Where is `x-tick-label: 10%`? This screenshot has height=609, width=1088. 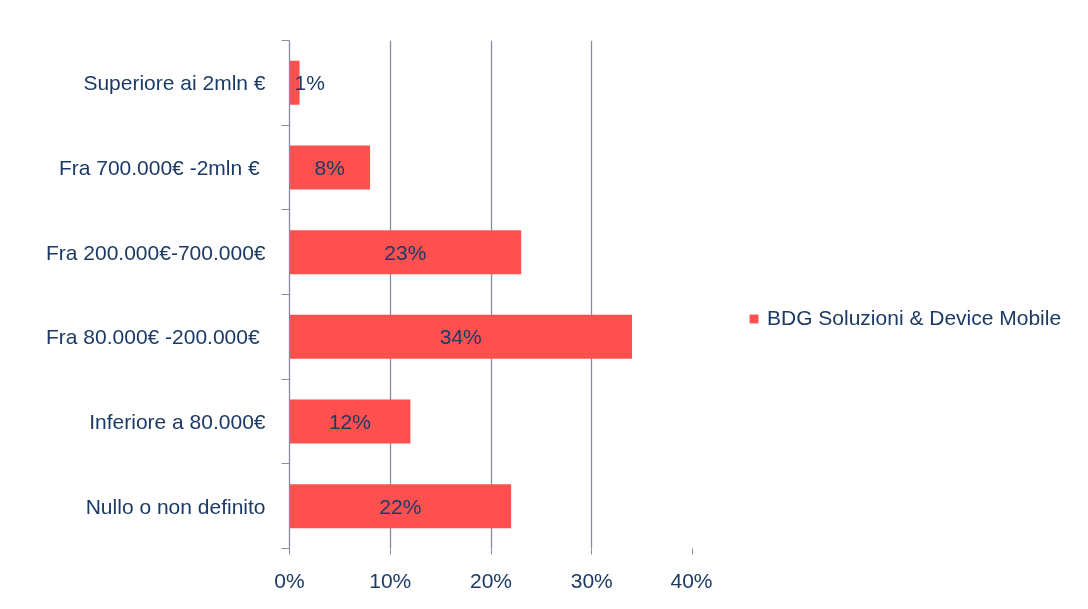 x-tick-label: 10% is located at coordinates (390, 580).